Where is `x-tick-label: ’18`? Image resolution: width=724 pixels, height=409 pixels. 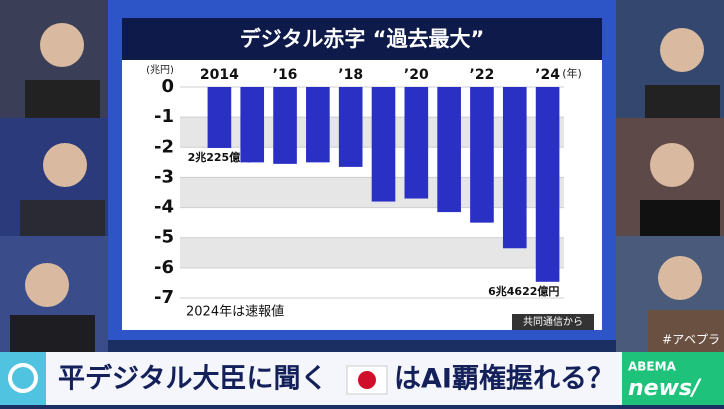
x-tick-label: ’18 is located at coordinates (350, 75).